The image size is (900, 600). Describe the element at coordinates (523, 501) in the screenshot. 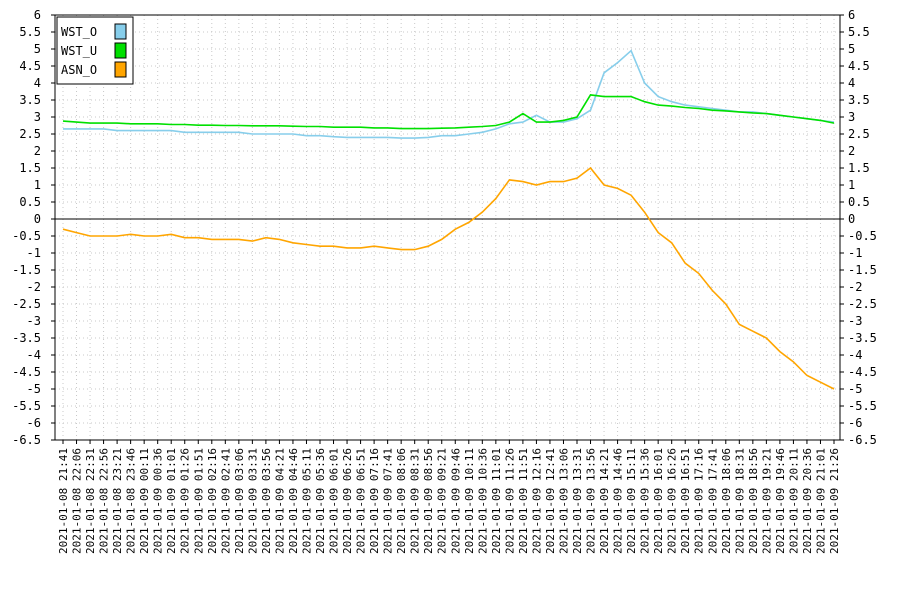

I see `x-tick-label: 2021-01-09 11:51` at that location.